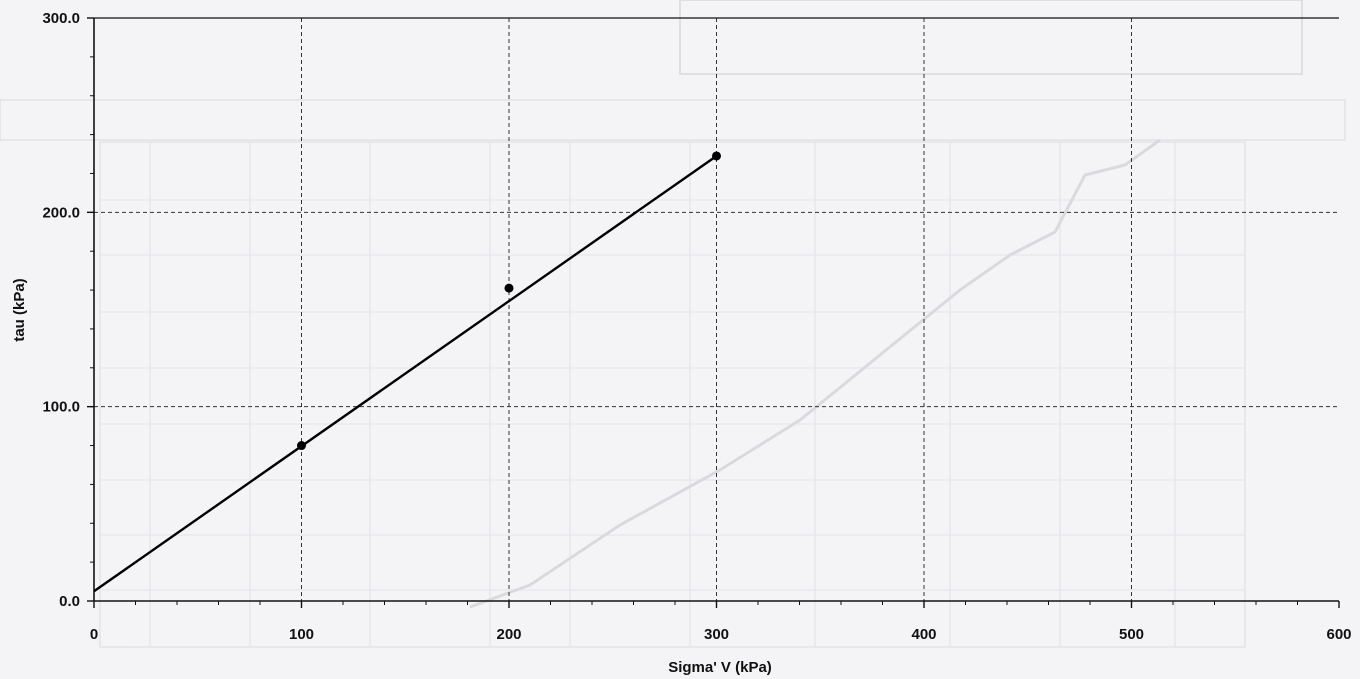 Image resolution: width=1360 pixels, height=679 pixels. I want to click on x-tick-label: 400, so click(923, 634).